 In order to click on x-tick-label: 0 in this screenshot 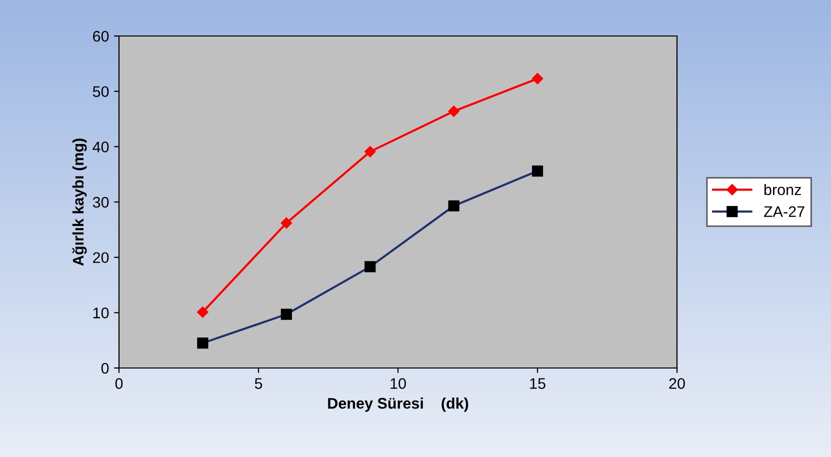, I will do `click(119, 383)`.